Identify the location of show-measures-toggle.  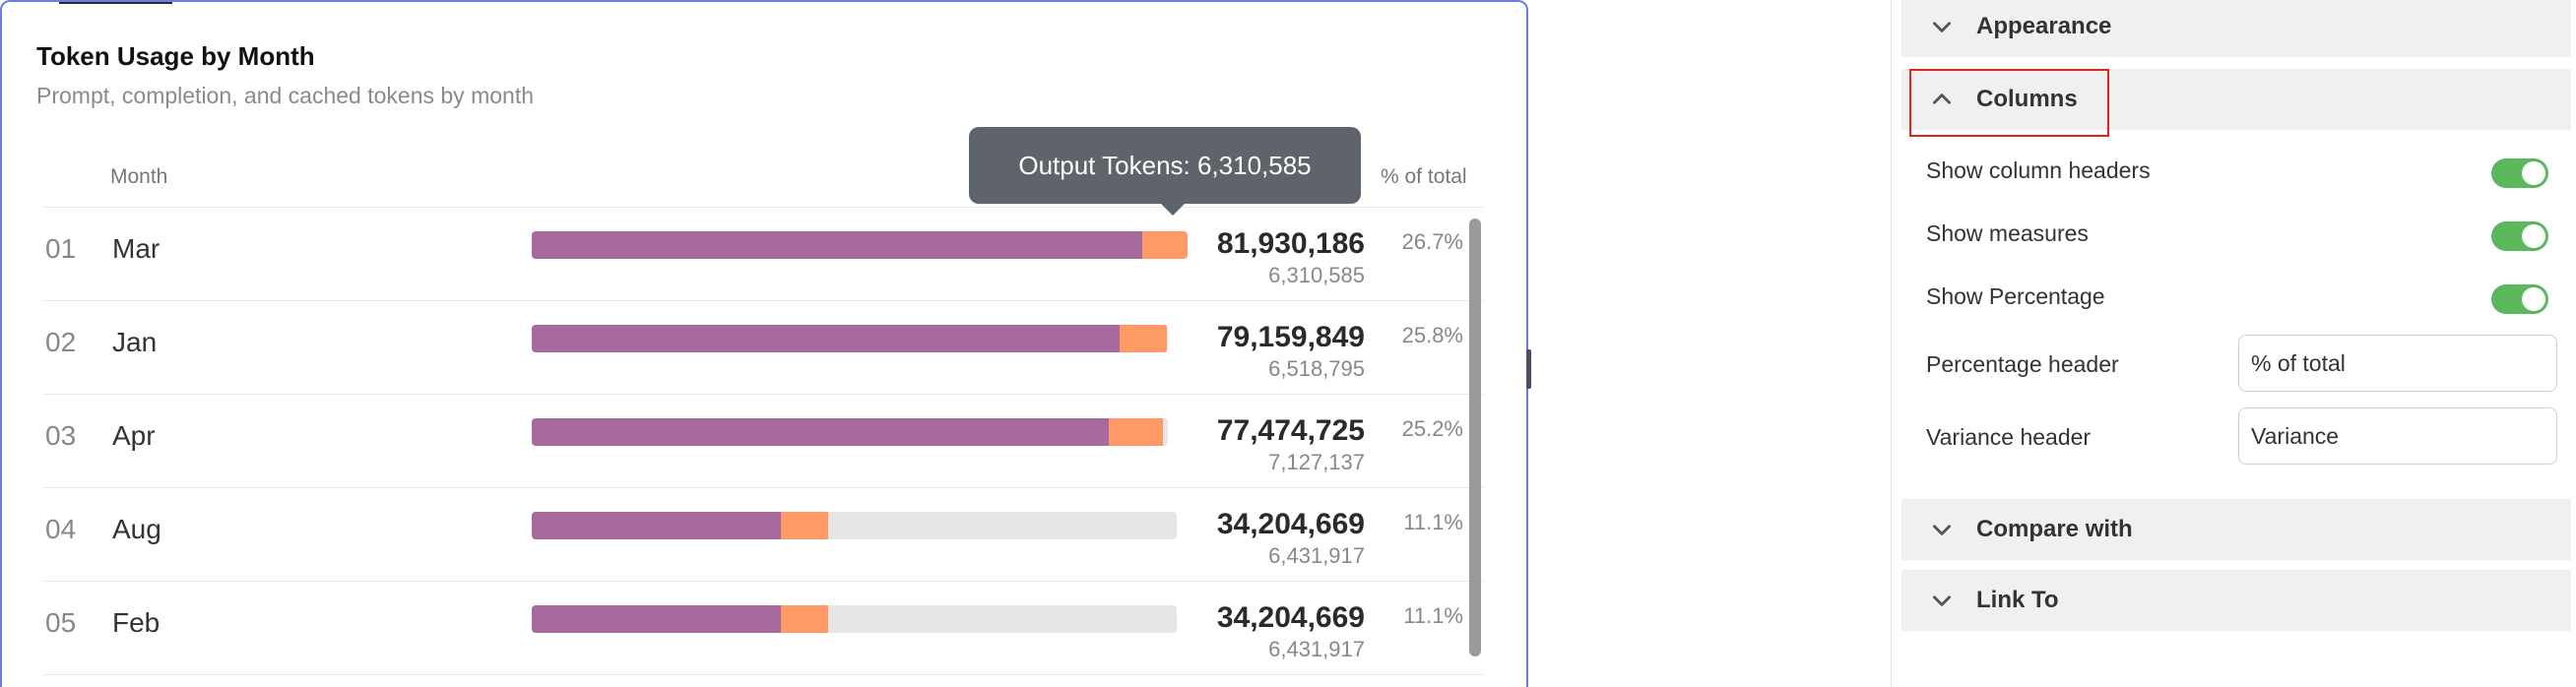
(2519, 236).